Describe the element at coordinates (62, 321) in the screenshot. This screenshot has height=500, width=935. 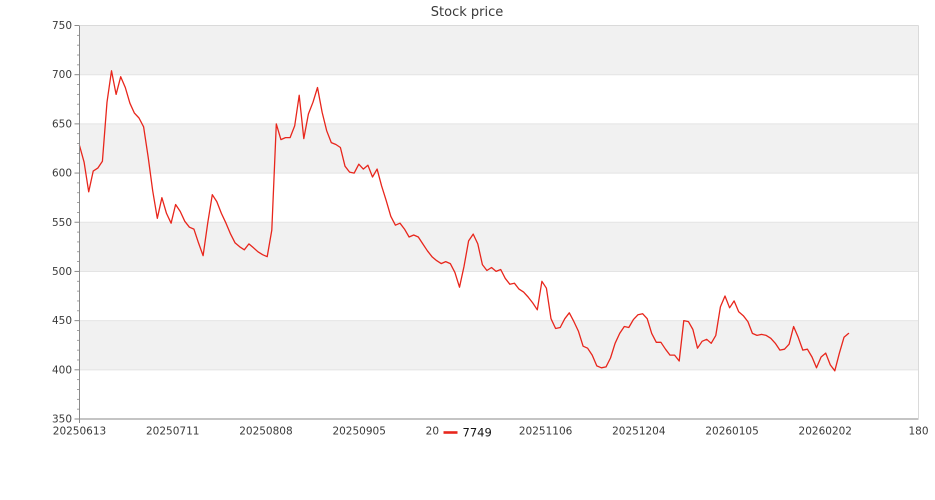
I see `y-tick-label-450: 450` at that location.